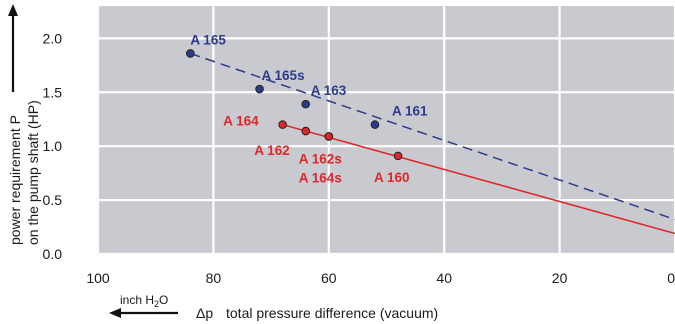 Image resolution: width=675 pixels, height=324 pixels. What do you see at coordinates (214, 278) in the screenshot?
I see `x-tick-label: 80` at bounding box center [214, 278].